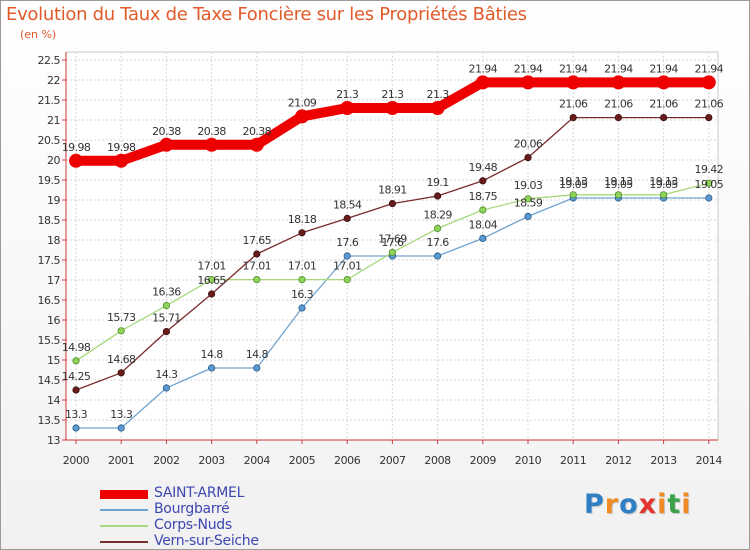 The image size is (750, 550). Describe the element at coordinates (193, 525) in the screenshot. I see `legend-label-corps-nuds: Corps-Nuds` at that location.